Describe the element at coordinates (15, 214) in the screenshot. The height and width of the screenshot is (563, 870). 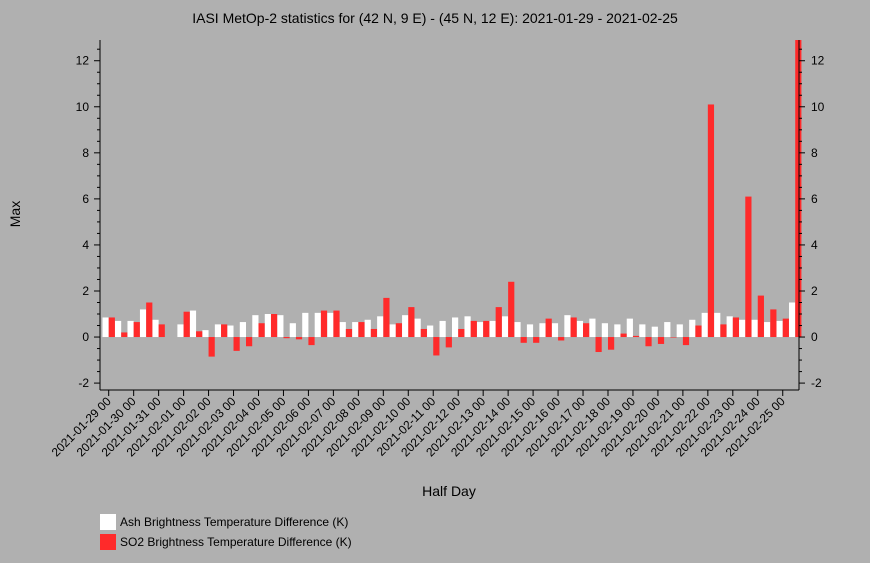
I see `y-axis-label: Max` at that location.